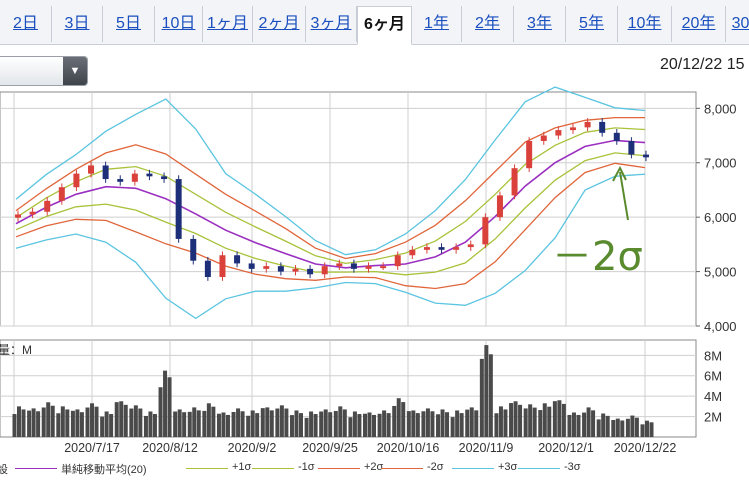  I want to click on tab-period-12: 10年, so click(645, 24).